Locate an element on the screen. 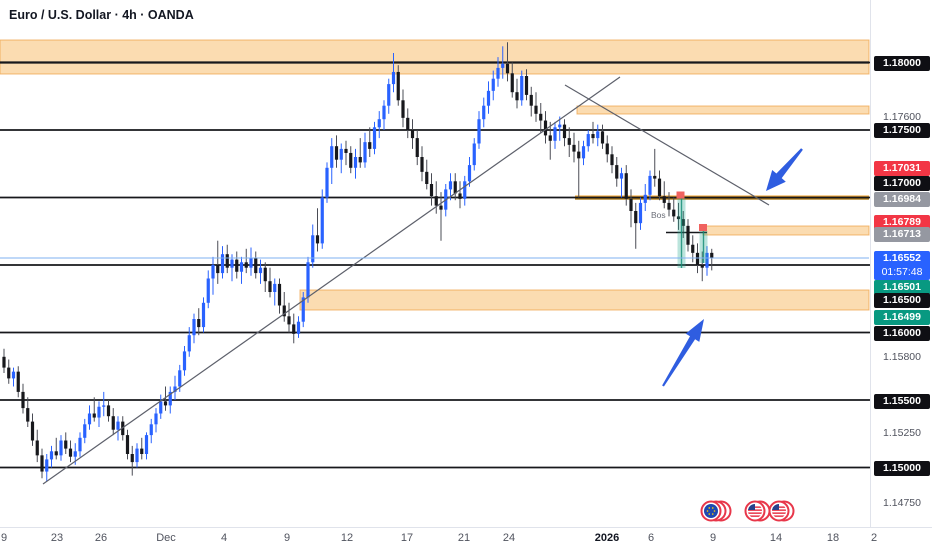 The image size is (932, 550). price-axis-label: 1.16501 is located at coordinates (902, 287).